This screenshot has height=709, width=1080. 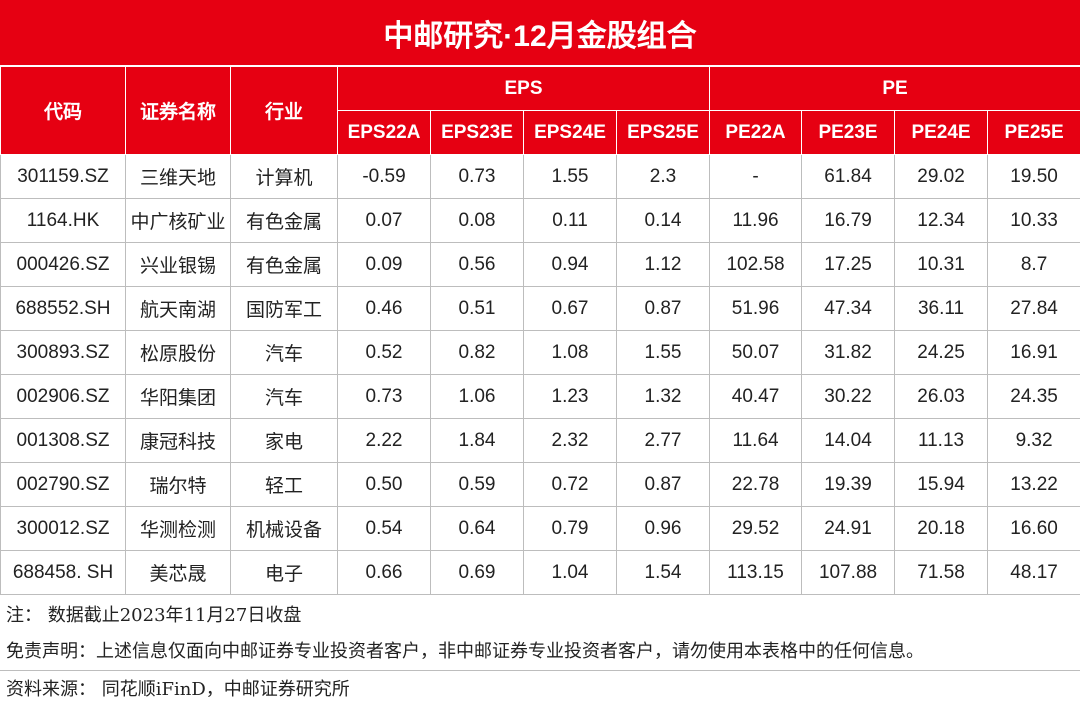 I want to click on cell-eps: 0.50, so click(x=384, y=485).